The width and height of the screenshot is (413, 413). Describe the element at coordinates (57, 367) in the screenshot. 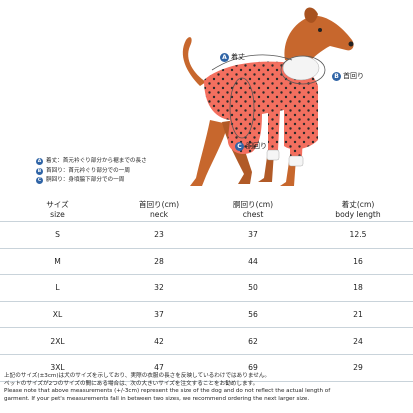

I see `cell-size: 3XL` at that location.